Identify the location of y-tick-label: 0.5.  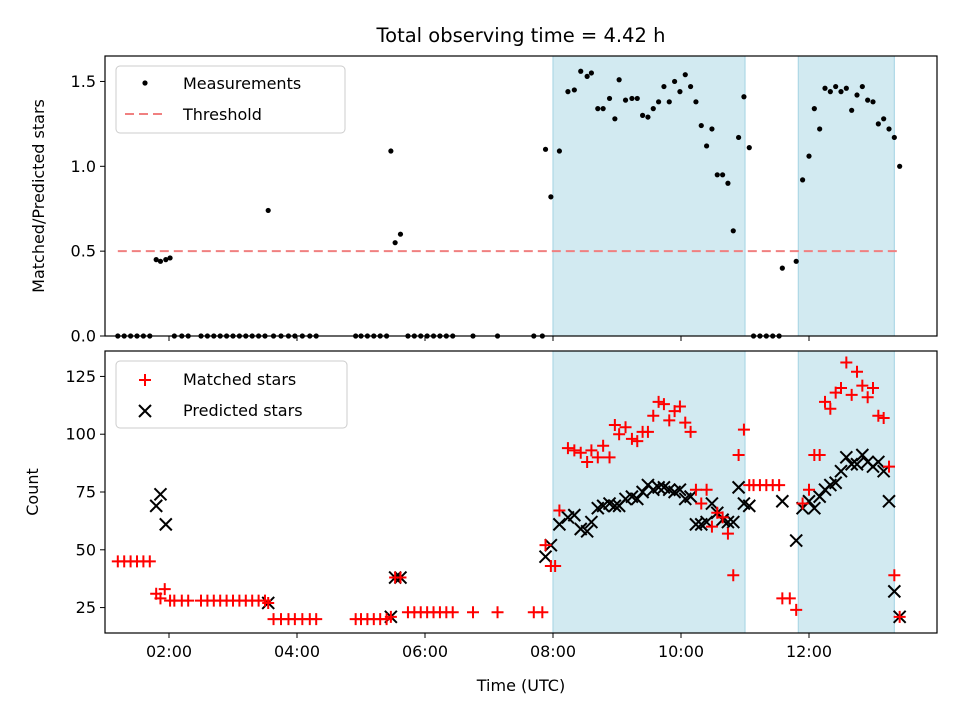
(83, 251).